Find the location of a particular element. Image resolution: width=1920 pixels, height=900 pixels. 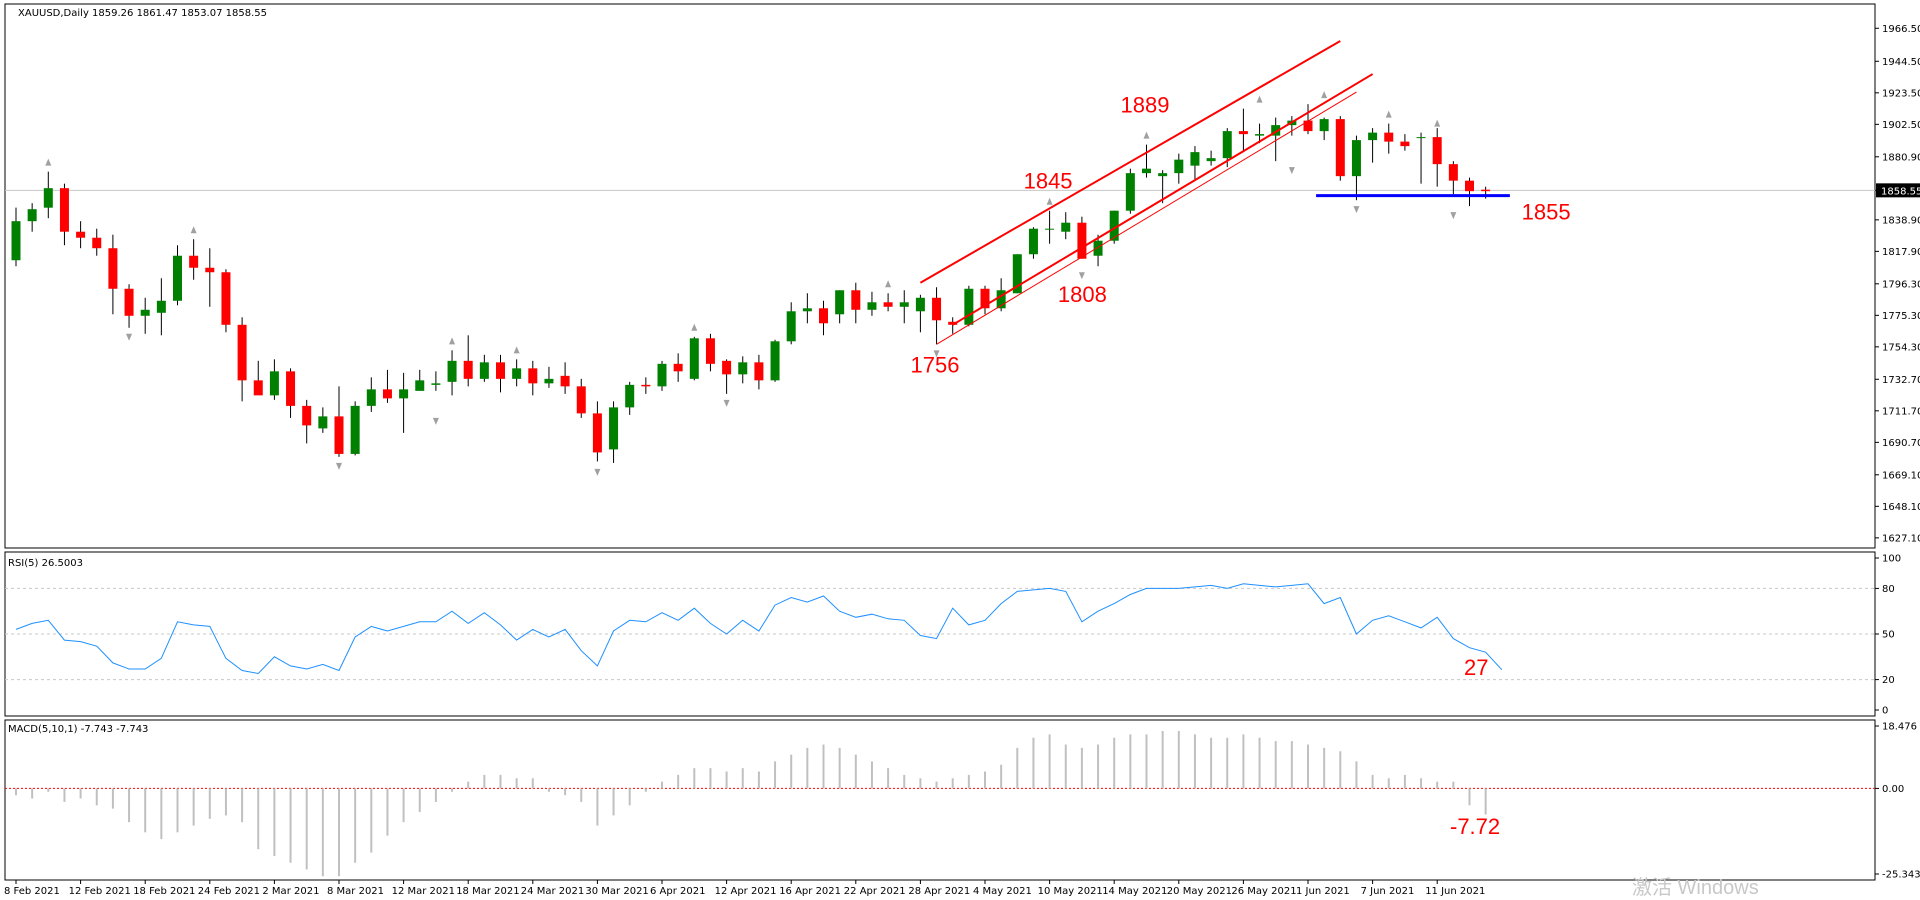

price-annotation: 1756 is located at coordinates (935, 364).